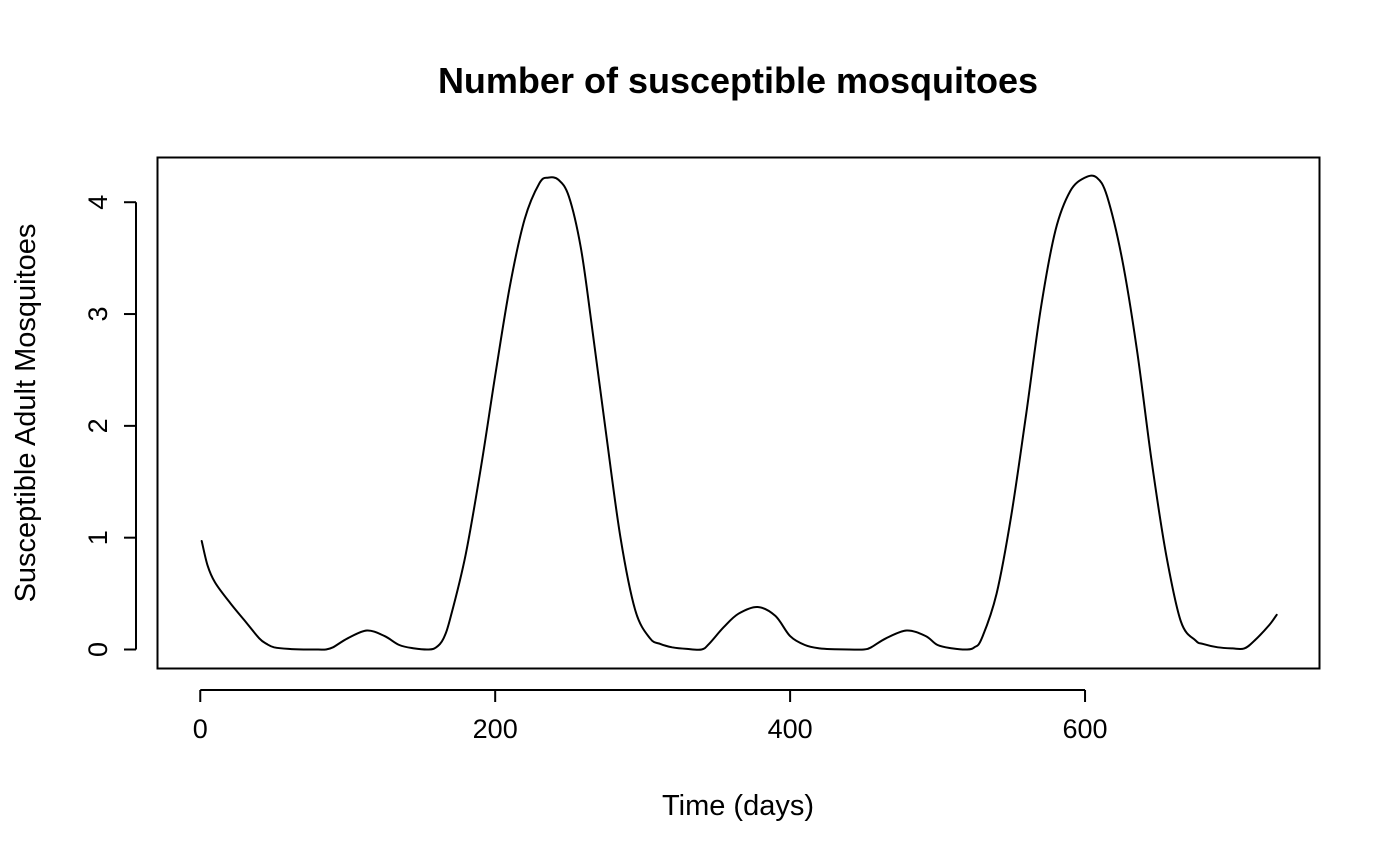  Describe the element at coordinates (98, 425) in the screenshot. I see `y-tick-label: 2` at that location.